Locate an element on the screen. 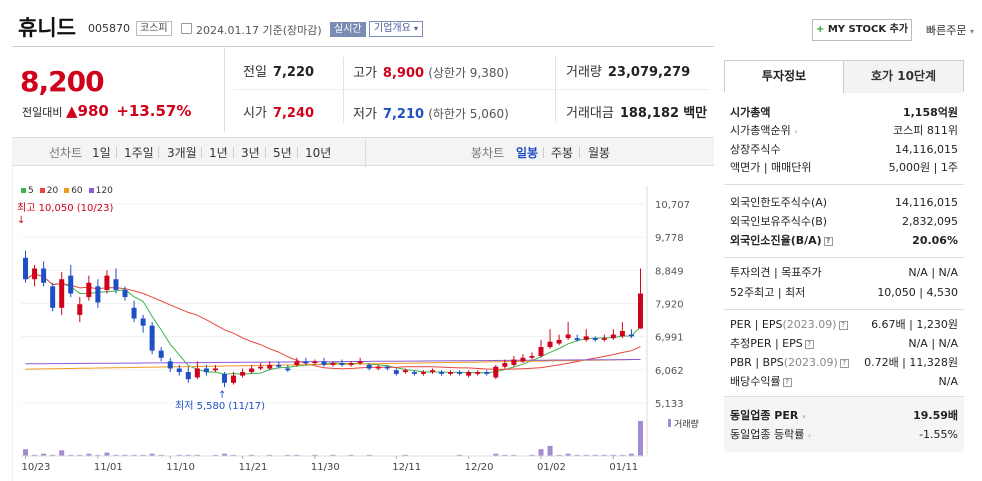 This screenshot has width=982, height=481. open-value: 7,240 is located at coordinates (293, 113).